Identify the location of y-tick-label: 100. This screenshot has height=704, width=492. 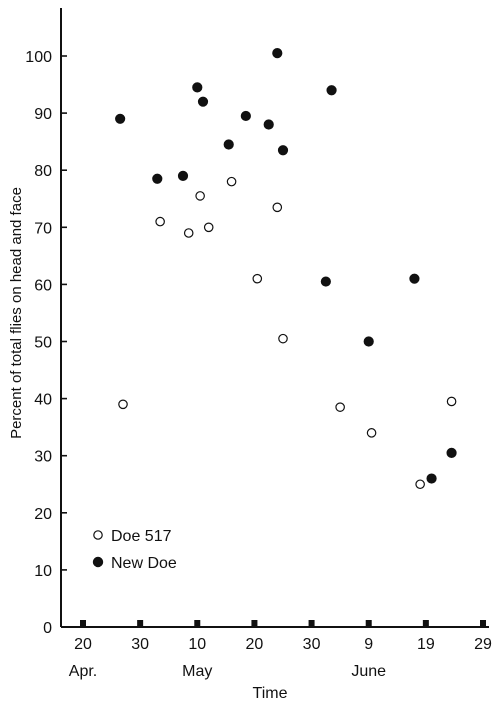
(38, 57).